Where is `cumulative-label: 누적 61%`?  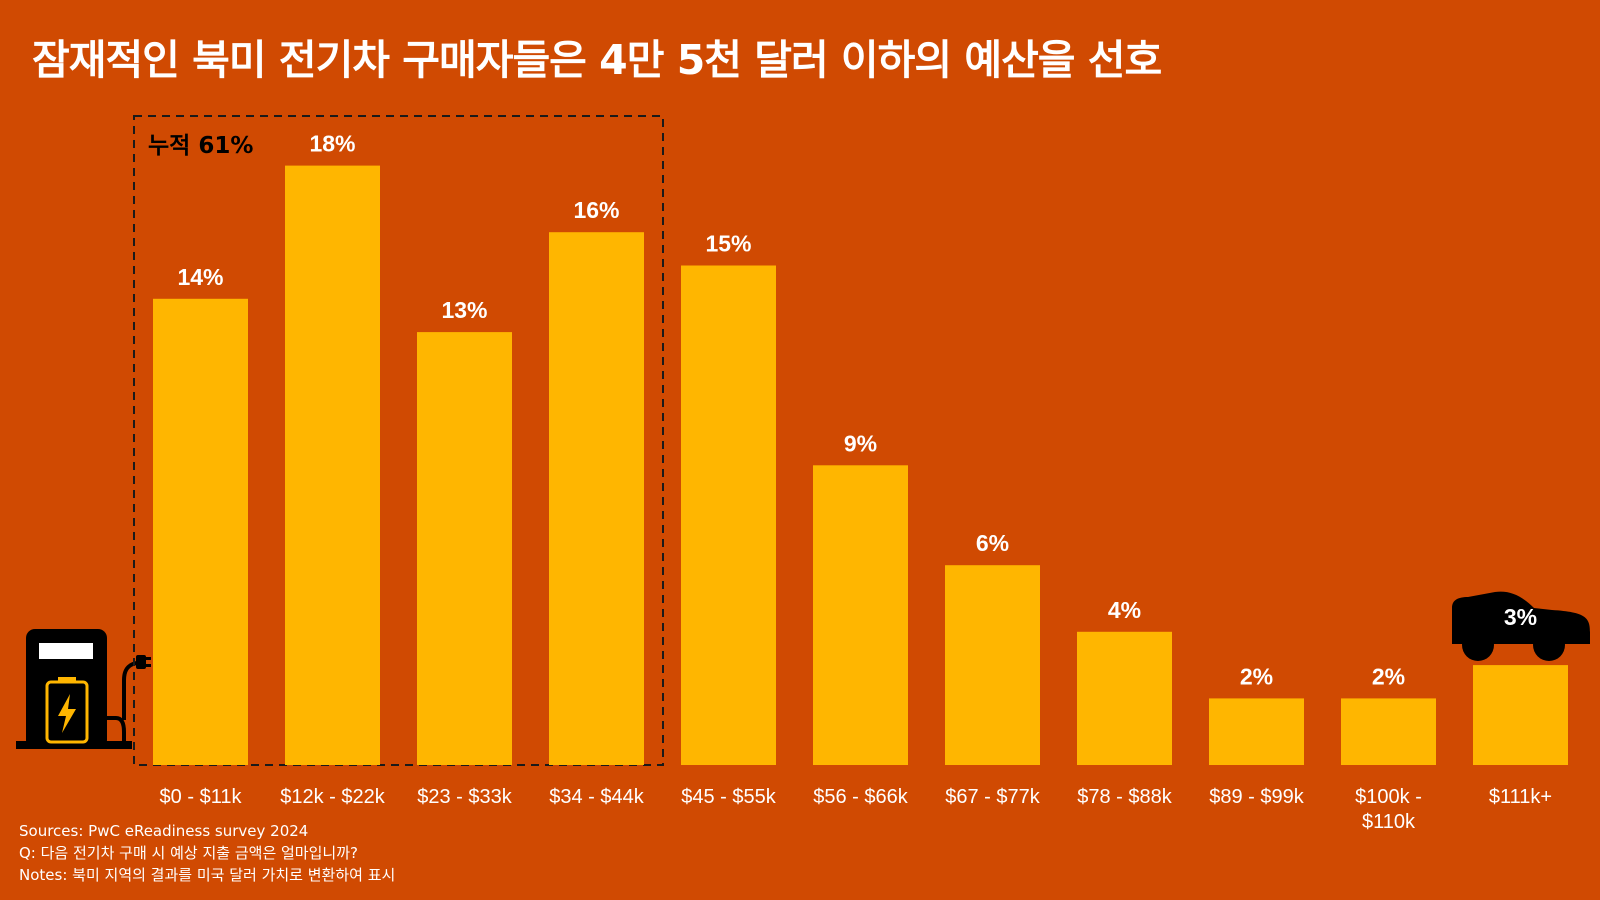
cumulative-label: 누적 61% is located at coordinates (200, 146).